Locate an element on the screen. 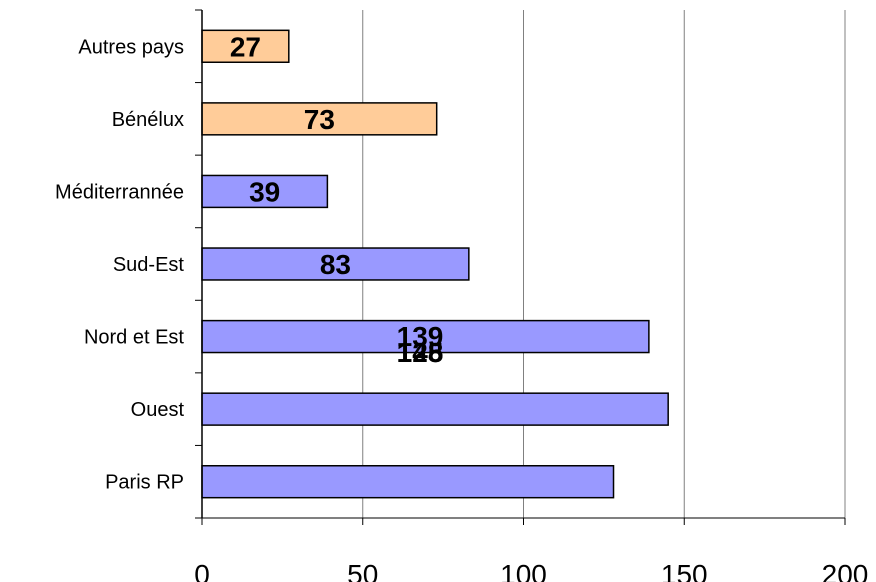  category-label: Paris RP is located at coordinates (144, 483).